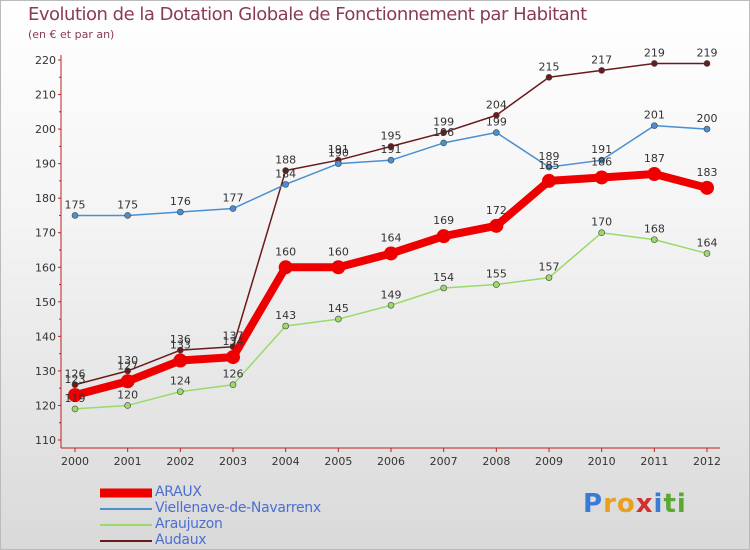 Image resolution: width=750 pixels, height=550 pixels. I want to click on y-tick-label: 150, so click(45, 302).